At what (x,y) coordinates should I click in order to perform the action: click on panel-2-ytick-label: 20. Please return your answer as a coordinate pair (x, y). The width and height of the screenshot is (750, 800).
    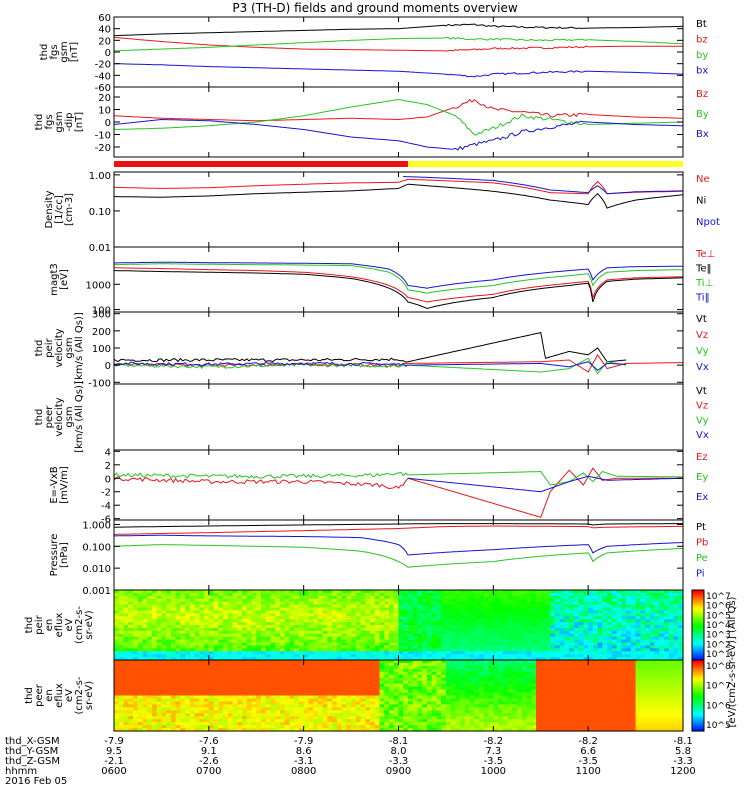
    Looking at the image, I should click on (104, 98).